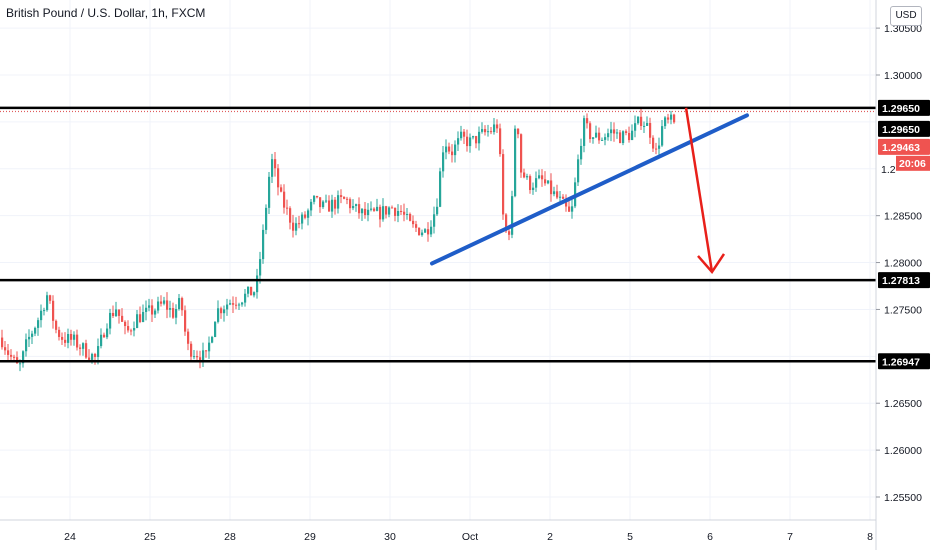  What do you see at coordinates (589, 189) in the screenshot?
I see `trendline` at bounding box center [589, 189].